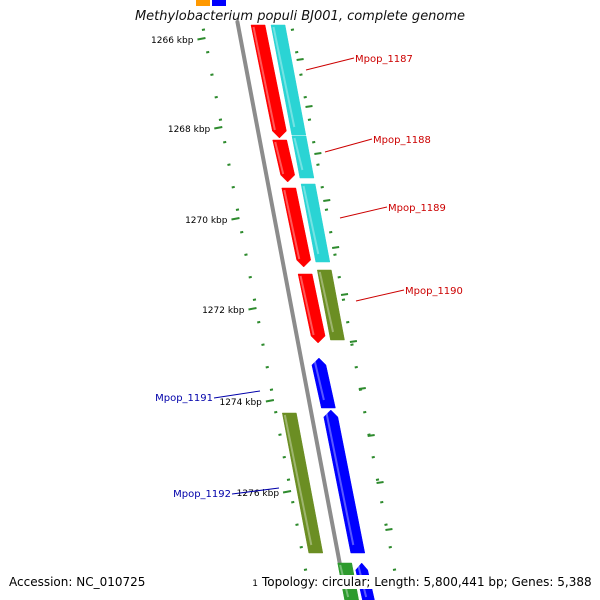 This screenshot has width=600, height=600. What do you see at coordinates (326, 302) in the screenshot?
I see `gene-olive-1190-shade` at bounding box center [326, 302].